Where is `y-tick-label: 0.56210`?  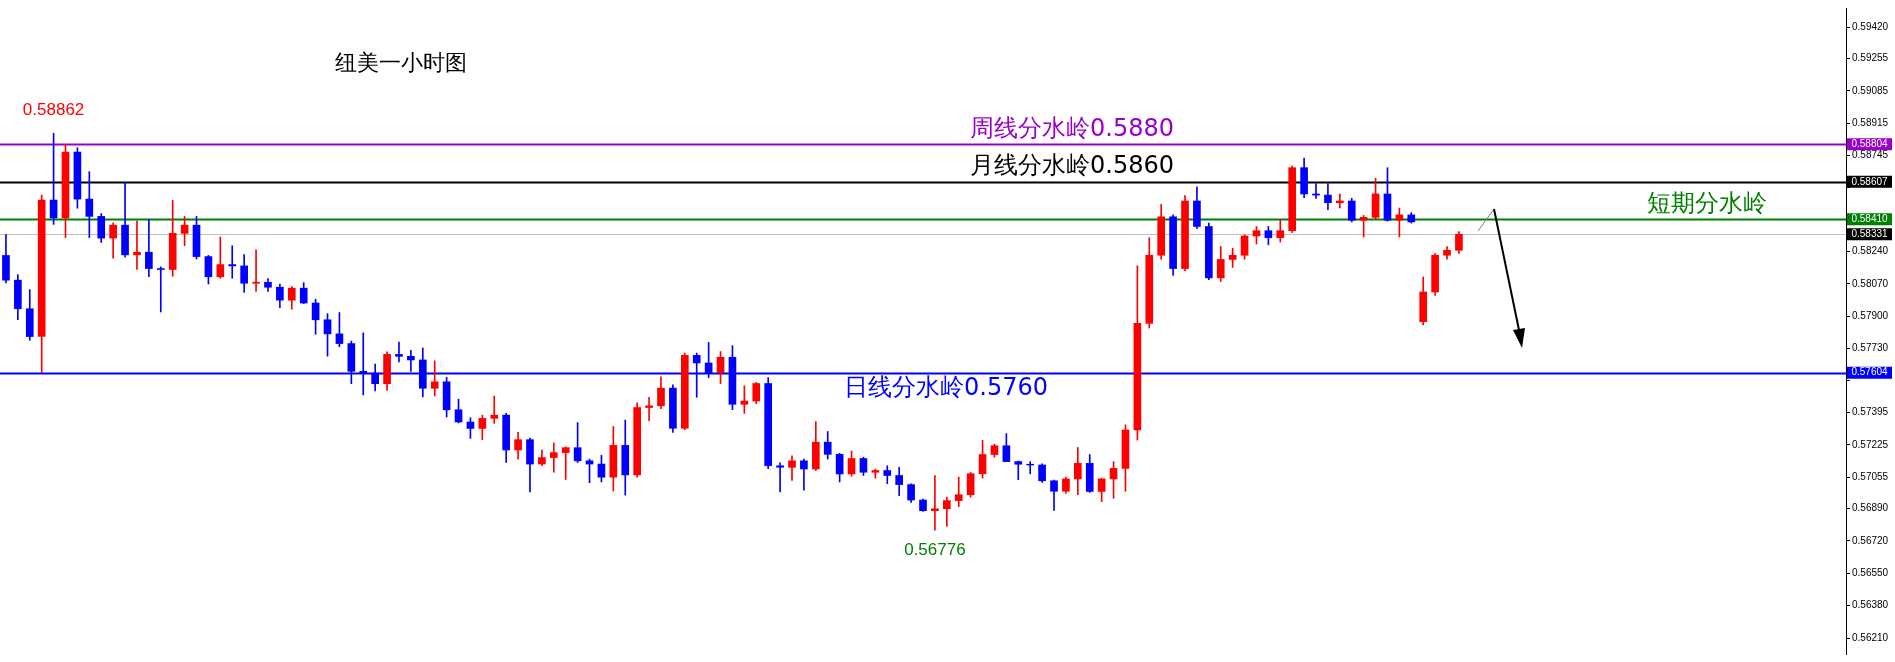
y-tick-label: 0.56210 is located at coordinates (1870, 637).